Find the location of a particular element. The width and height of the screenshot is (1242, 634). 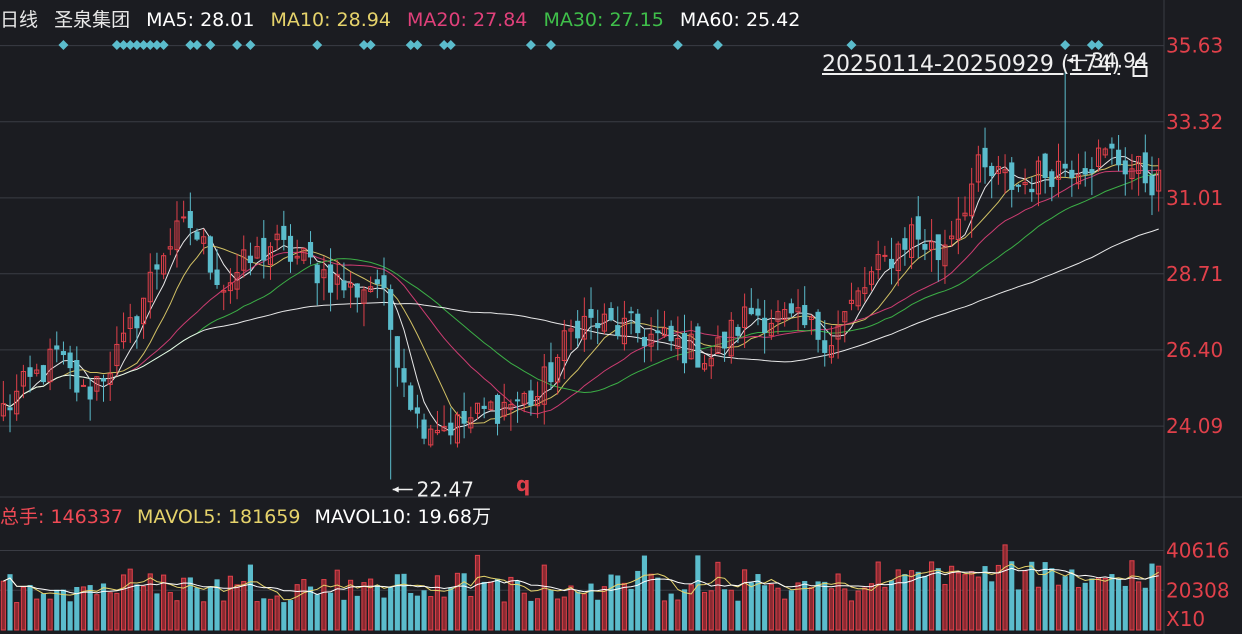

ma30-legend: MA30: 27.15 is located at coordinates (603, 20).